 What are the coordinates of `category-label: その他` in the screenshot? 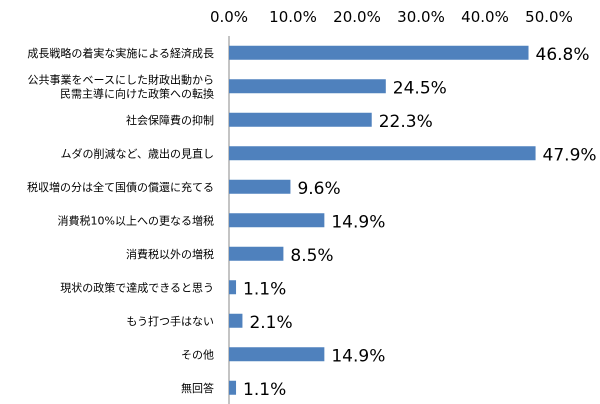 It's located at (197, 354).